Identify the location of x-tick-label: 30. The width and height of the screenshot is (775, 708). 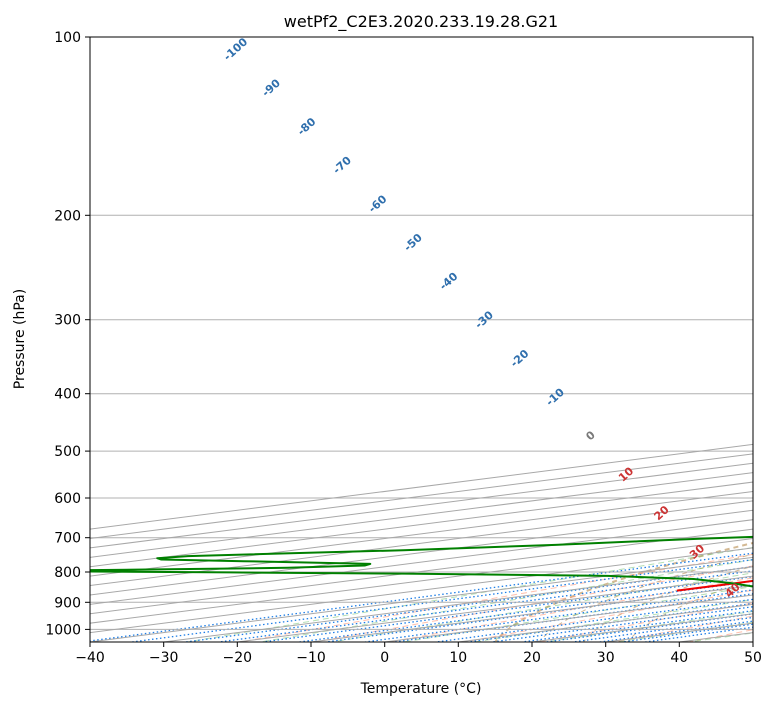
(606, 658).